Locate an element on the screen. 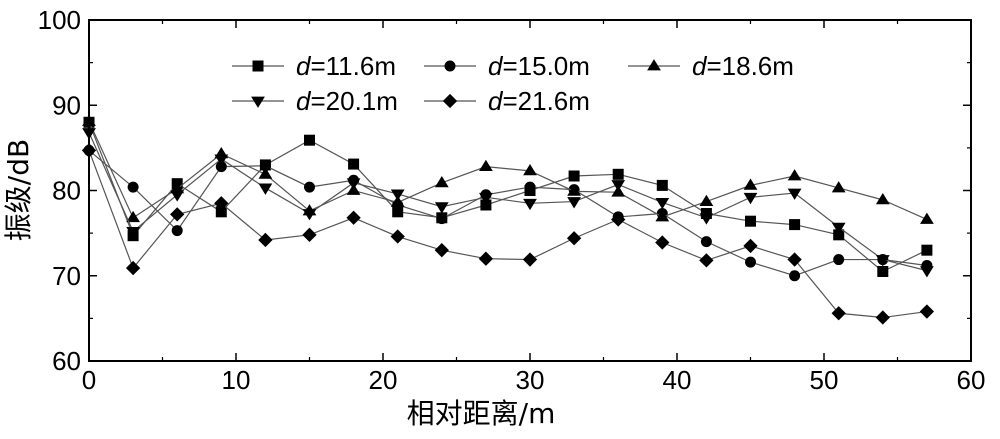 This screenshot has width=1000, height=439. legend-item: d=20.1m is located at coordinates (315, 101).